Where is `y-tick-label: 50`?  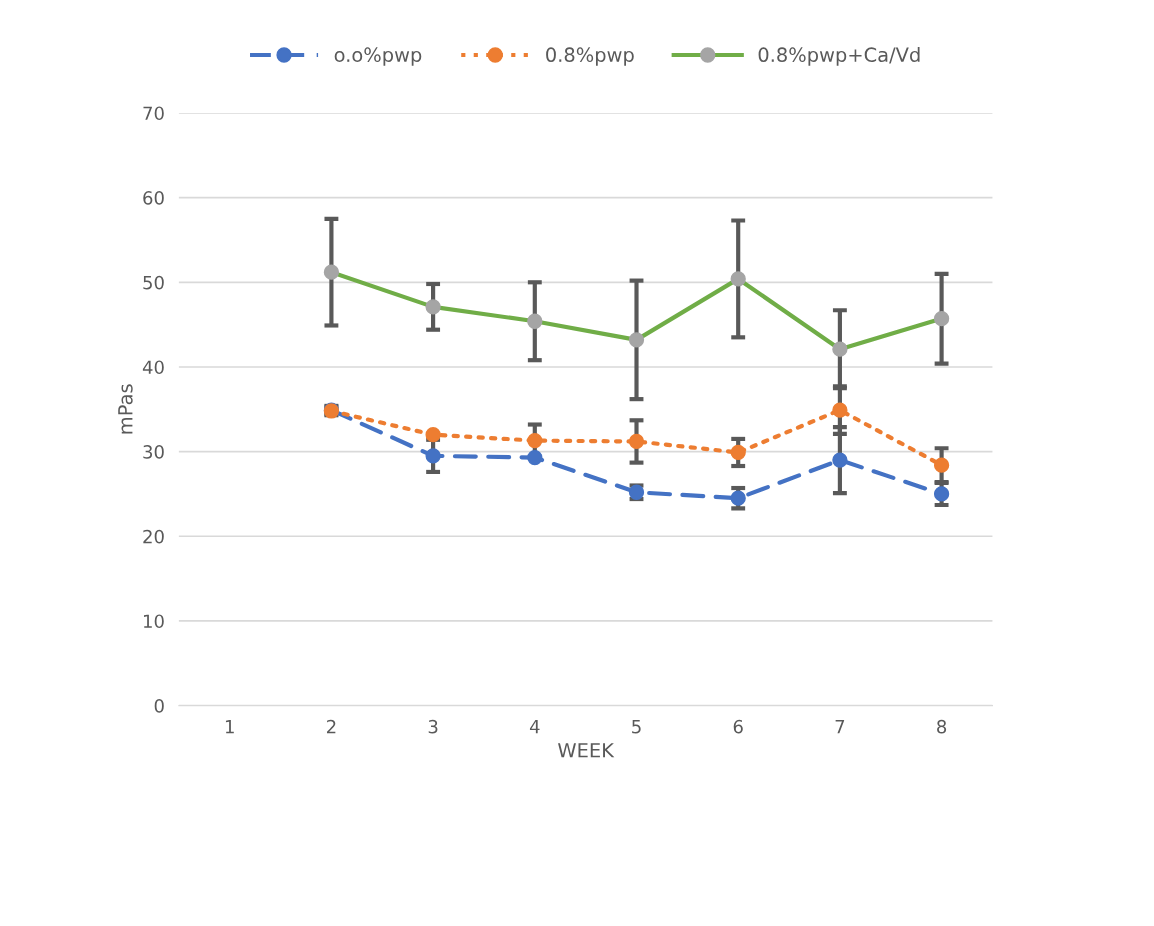
y-tick-label: 50 is located at coordinates (153, 282).